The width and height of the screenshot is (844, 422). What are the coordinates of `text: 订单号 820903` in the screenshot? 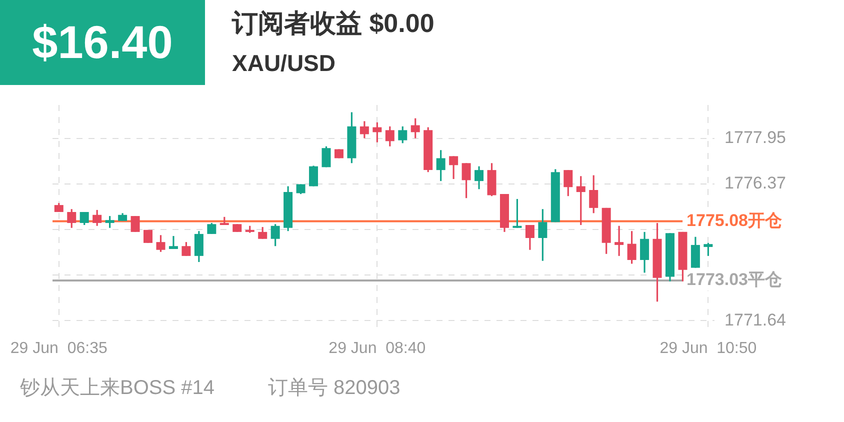 It's located at (334, 388).